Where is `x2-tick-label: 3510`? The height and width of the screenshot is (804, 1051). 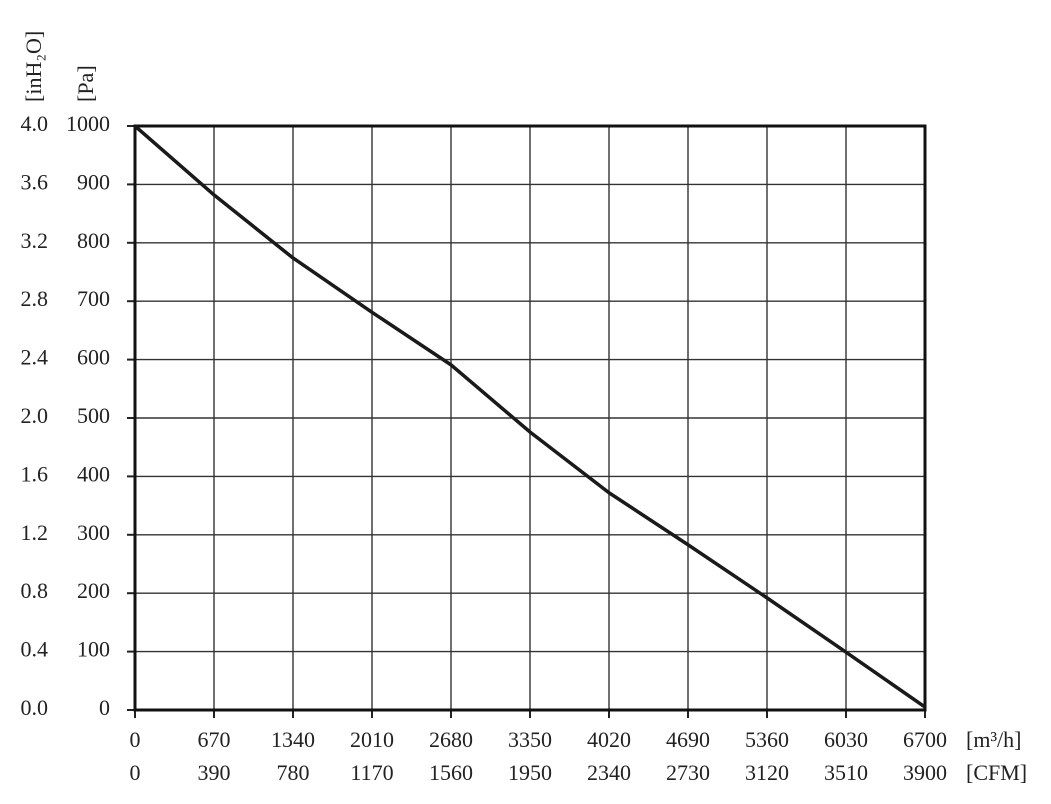 x2-tick-label: 3510 is located at coordinates (846, 772).